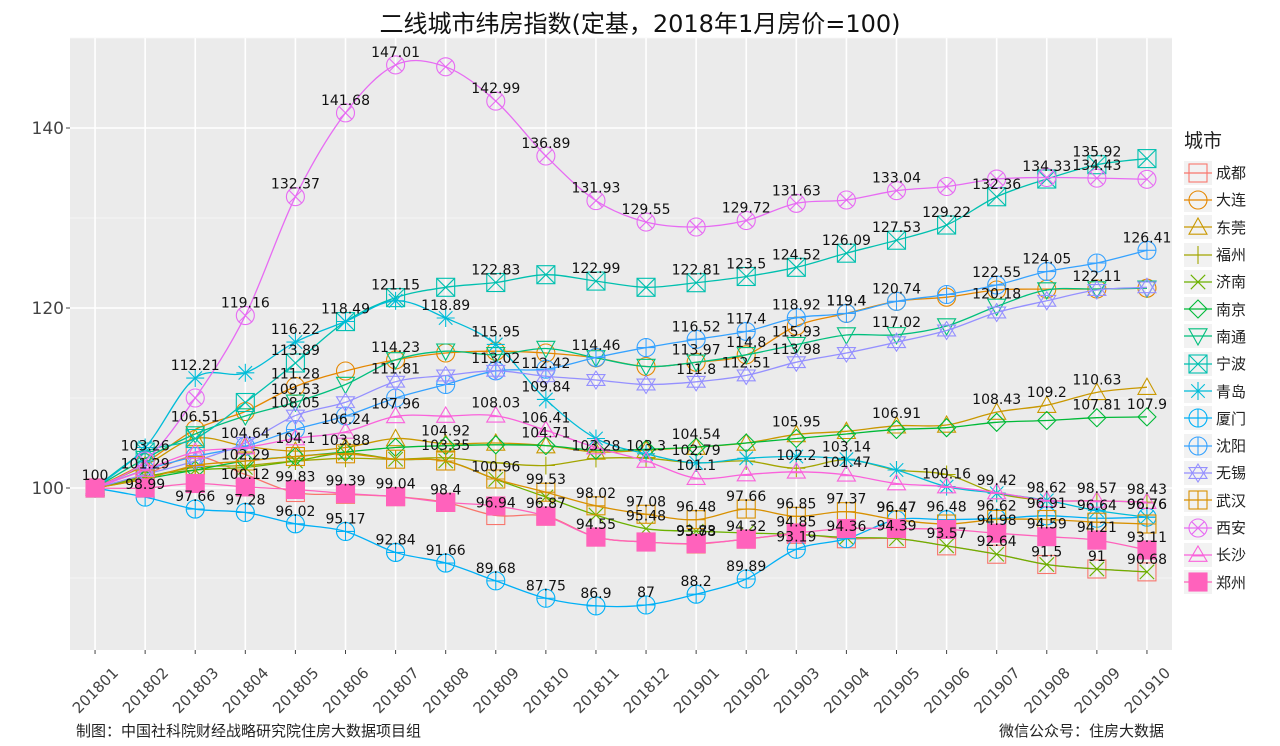 The height and width of the screenshot is (746, 1280). I want to click on legend-label: 南通, so click(1231, 336).